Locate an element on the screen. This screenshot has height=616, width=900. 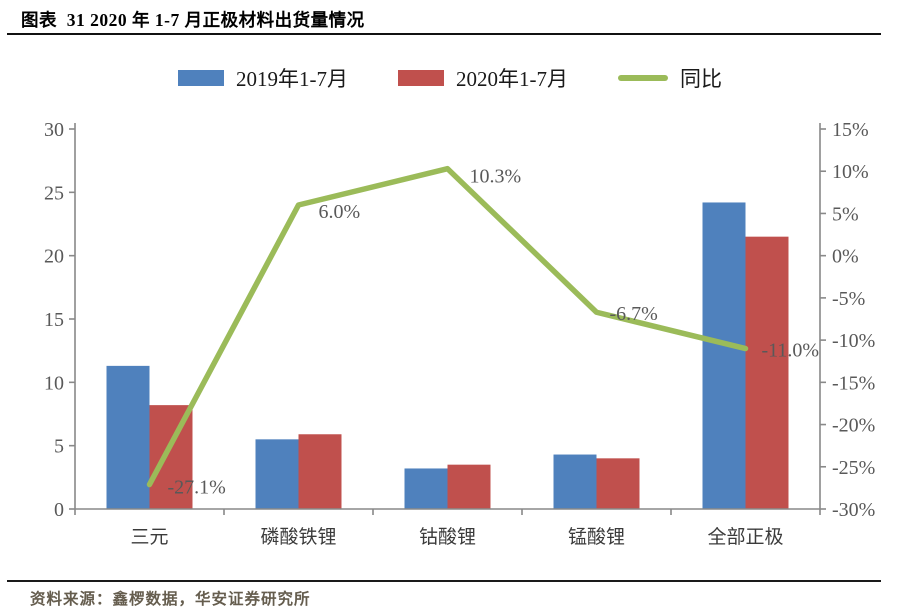
right-axis-tick-label: 10% is located at coordinates (850, 172).